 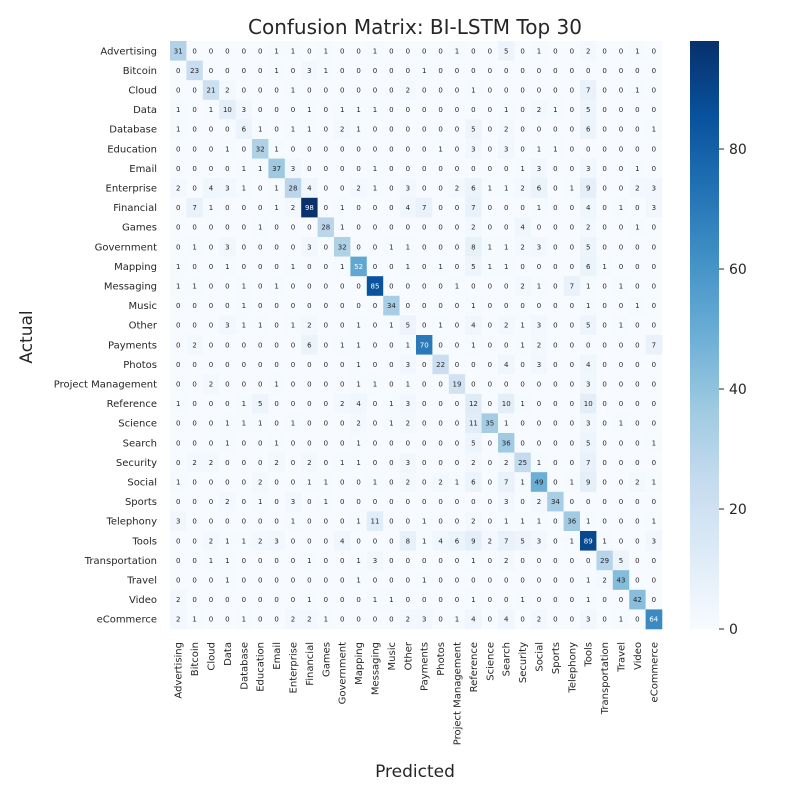 What do you see at coordinates (507, 659) in the screenshot?
I see `x-tick-label: Search` at bounding box center [507, 659].